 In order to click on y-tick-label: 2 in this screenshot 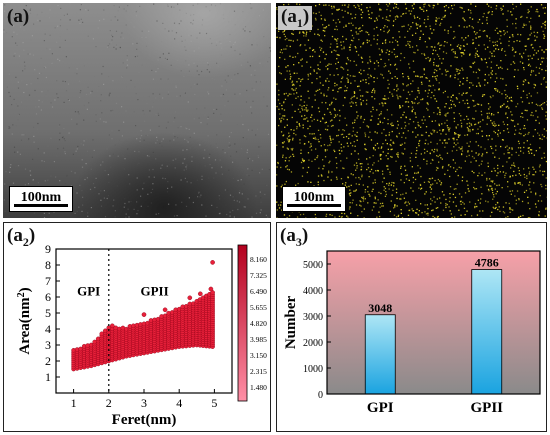, I will do `click(48, 361)`.